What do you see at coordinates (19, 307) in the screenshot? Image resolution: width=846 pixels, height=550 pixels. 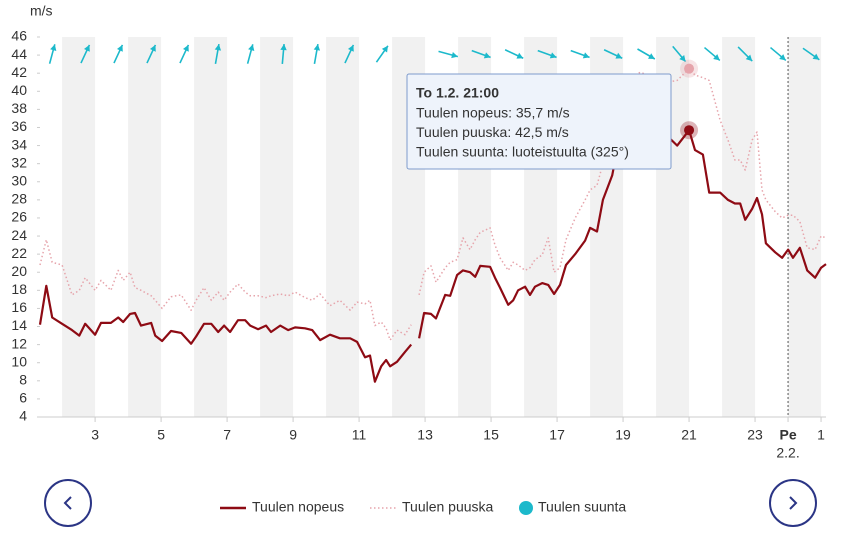 I see `y-tick-label: 16` at bounding box center [19, 307].